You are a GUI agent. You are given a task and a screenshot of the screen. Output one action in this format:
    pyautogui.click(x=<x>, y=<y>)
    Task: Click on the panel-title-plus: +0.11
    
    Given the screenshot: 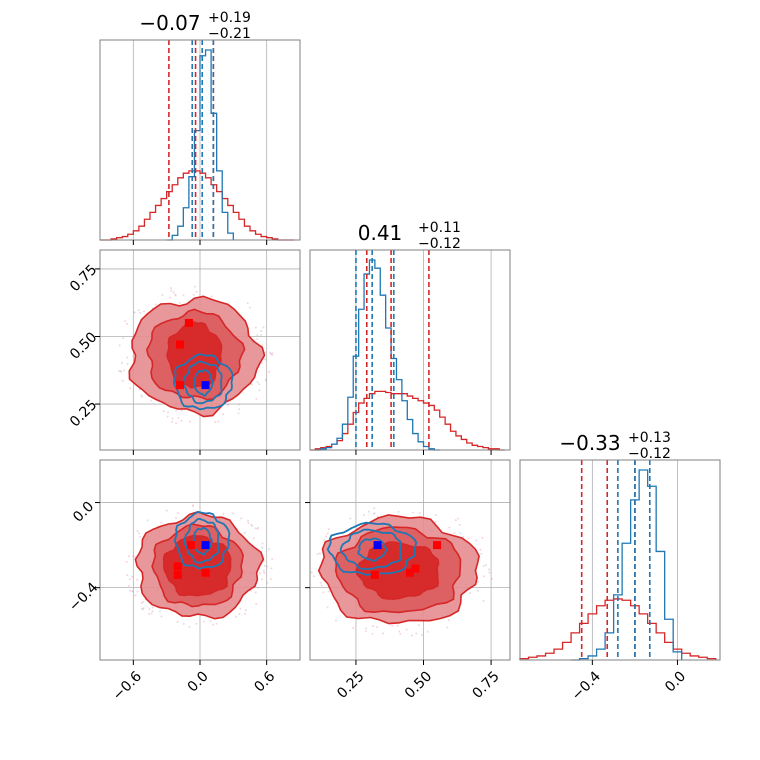 What is the action you would take?
    pyautogui.click(x=439, y=228)
    